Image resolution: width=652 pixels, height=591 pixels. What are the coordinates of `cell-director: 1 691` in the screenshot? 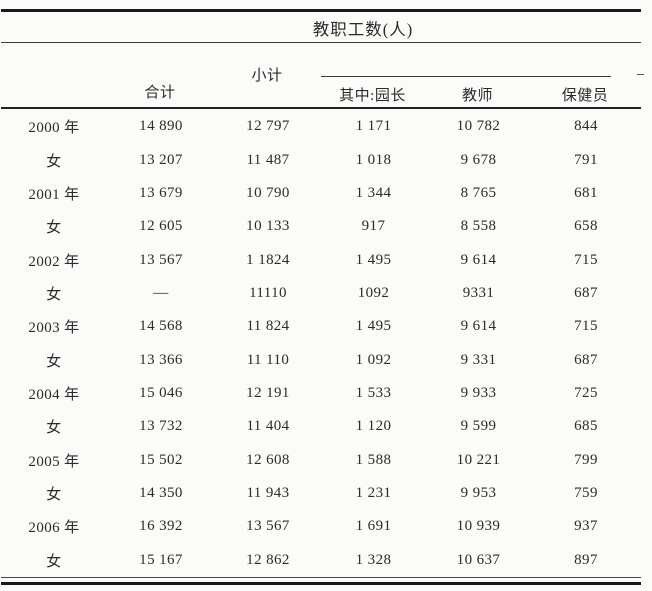 It's located at (373, 526).